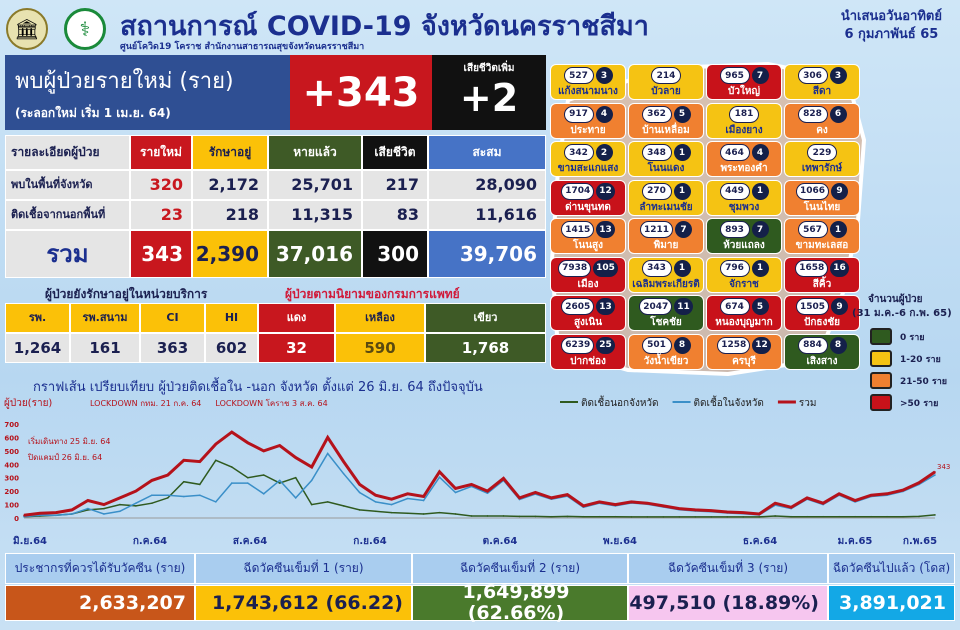 The image size is (960, 630). What do you see at coordinates (744, 236) in the screenshot?
I see `district-area: 893 7 ห้วยแถลง` at bounding box center [744, 236].